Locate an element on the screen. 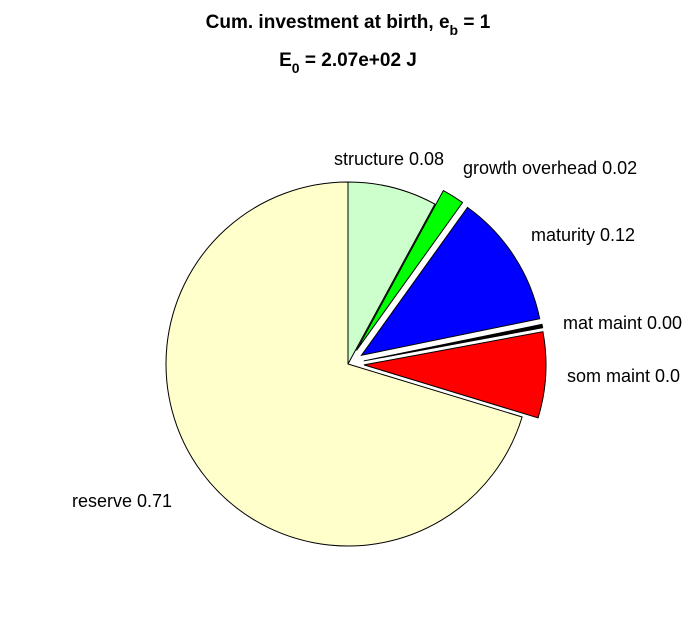  pie-slice-maturity is located at coordinates (450, 281).